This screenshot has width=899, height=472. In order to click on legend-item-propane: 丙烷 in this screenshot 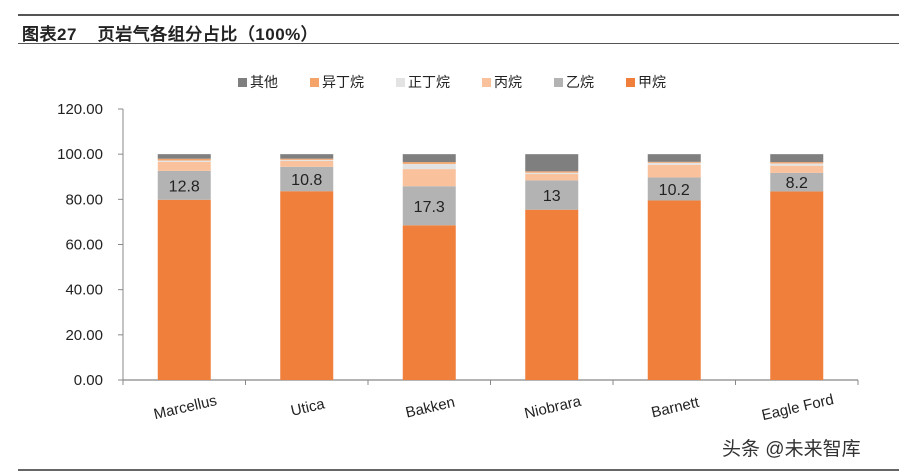, I will do `click(502, 82)`.